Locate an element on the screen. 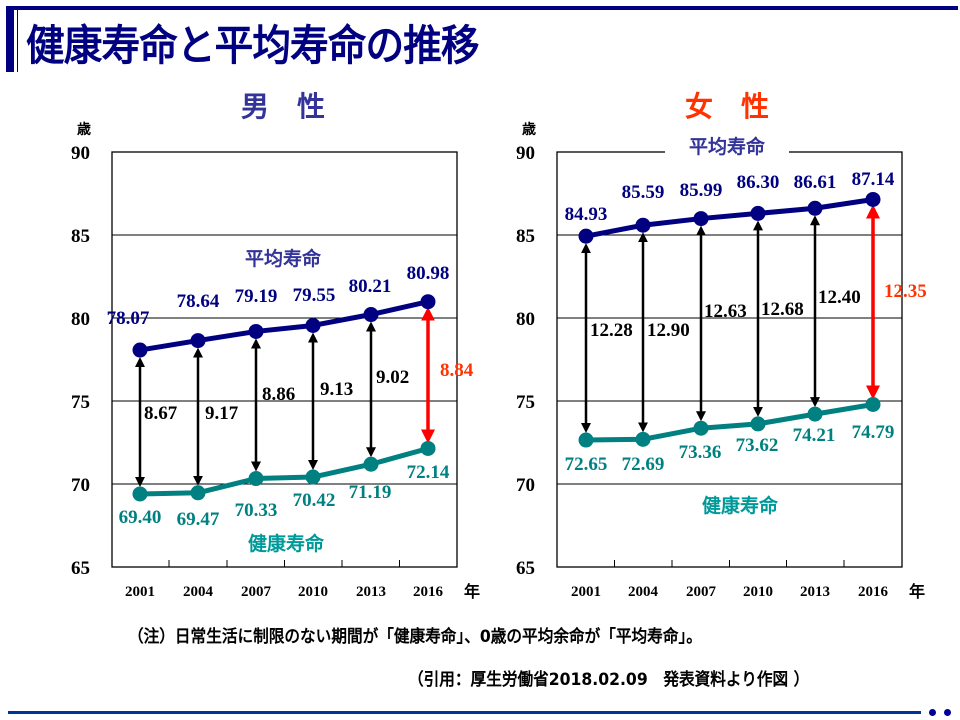 This screenshot has height=720, width=960. y-tick-label: 75 is located at coordinates (80, 402).